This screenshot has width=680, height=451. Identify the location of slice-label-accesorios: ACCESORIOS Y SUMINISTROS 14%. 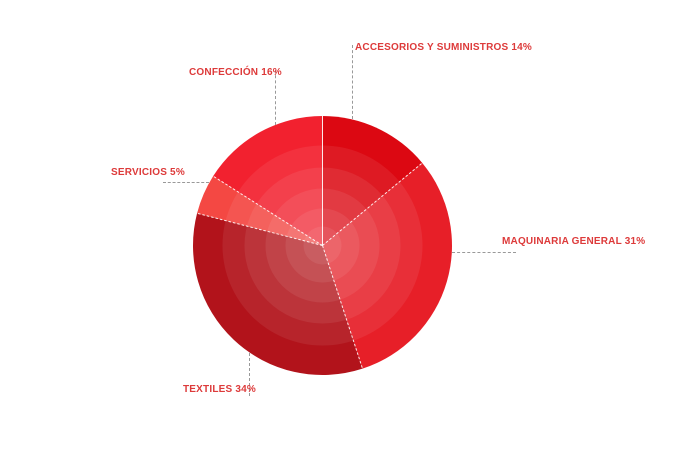
(443, 47).